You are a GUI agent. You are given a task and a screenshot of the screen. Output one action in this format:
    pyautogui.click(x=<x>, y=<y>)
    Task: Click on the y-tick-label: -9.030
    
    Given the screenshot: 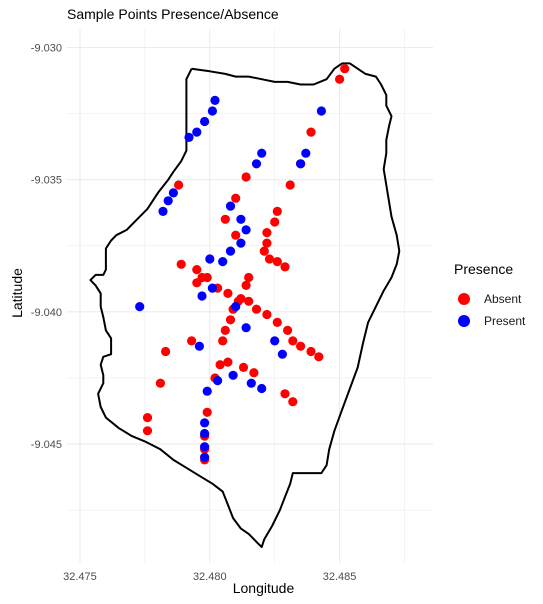 What is the action you would take?
    pyautogui.click(x=46, y=49)
    